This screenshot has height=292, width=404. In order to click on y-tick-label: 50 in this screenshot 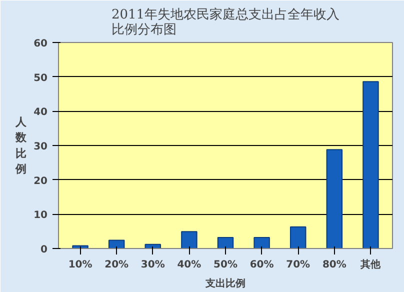, I will do `click(41, 78)`.